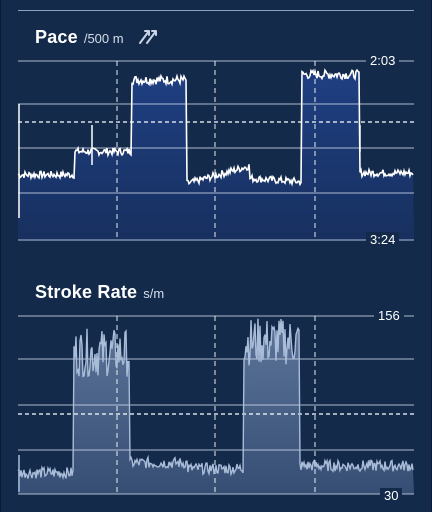 This screenshot has width=432, height=512. What do you see at coordinates (389, 315) in the screenshot?
I see `stroke-top-label: 156` at bounding box center [389, 315].